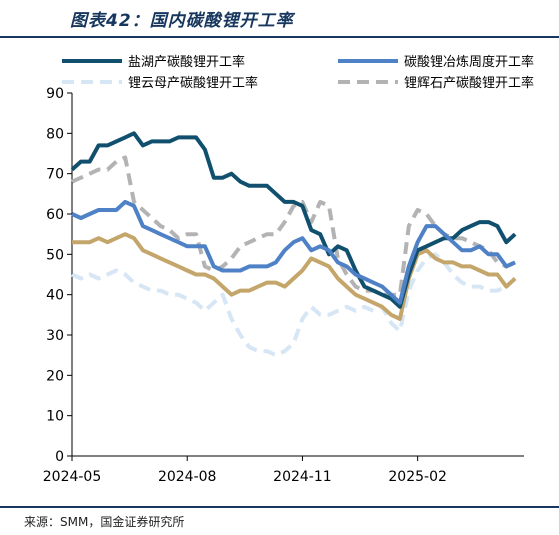  Describe the element at coordinates (55, 175) in the screenshot. I see `y-tick-label: 70` at that location.